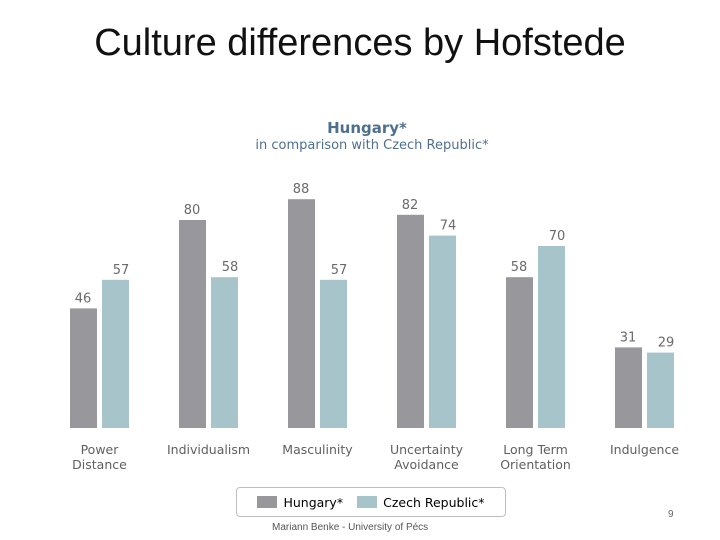  Describe the element at coordinates (121, 270) in the screenshot. I see `value-label-czech-republic-power-distance: 57` at that location.